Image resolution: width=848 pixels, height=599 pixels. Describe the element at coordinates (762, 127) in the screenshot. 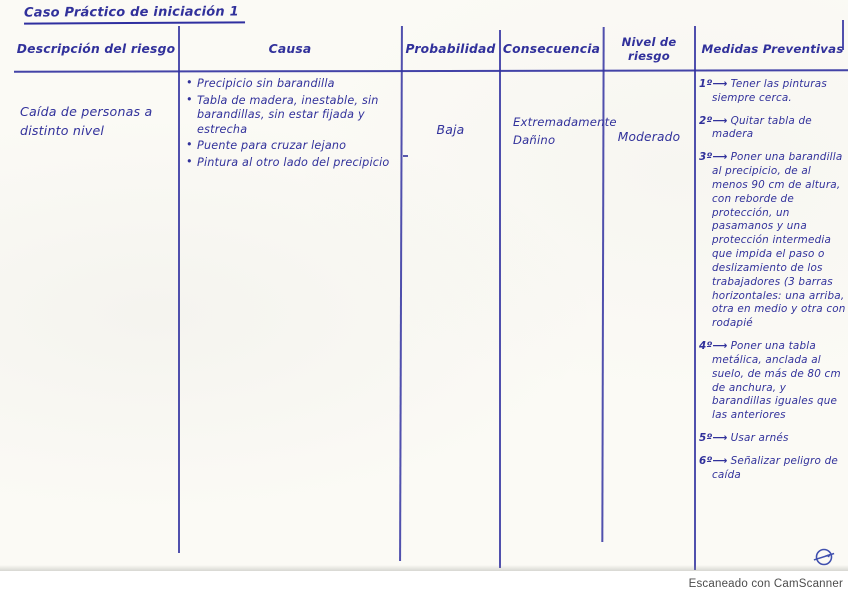

I see `medida-text: Quitar tabla de madera` at that location.